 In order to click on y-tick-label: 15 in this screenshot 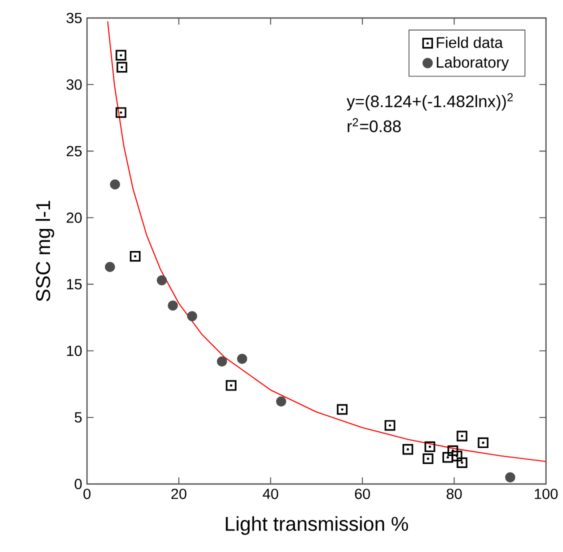, I will do `click(74, 284)`.